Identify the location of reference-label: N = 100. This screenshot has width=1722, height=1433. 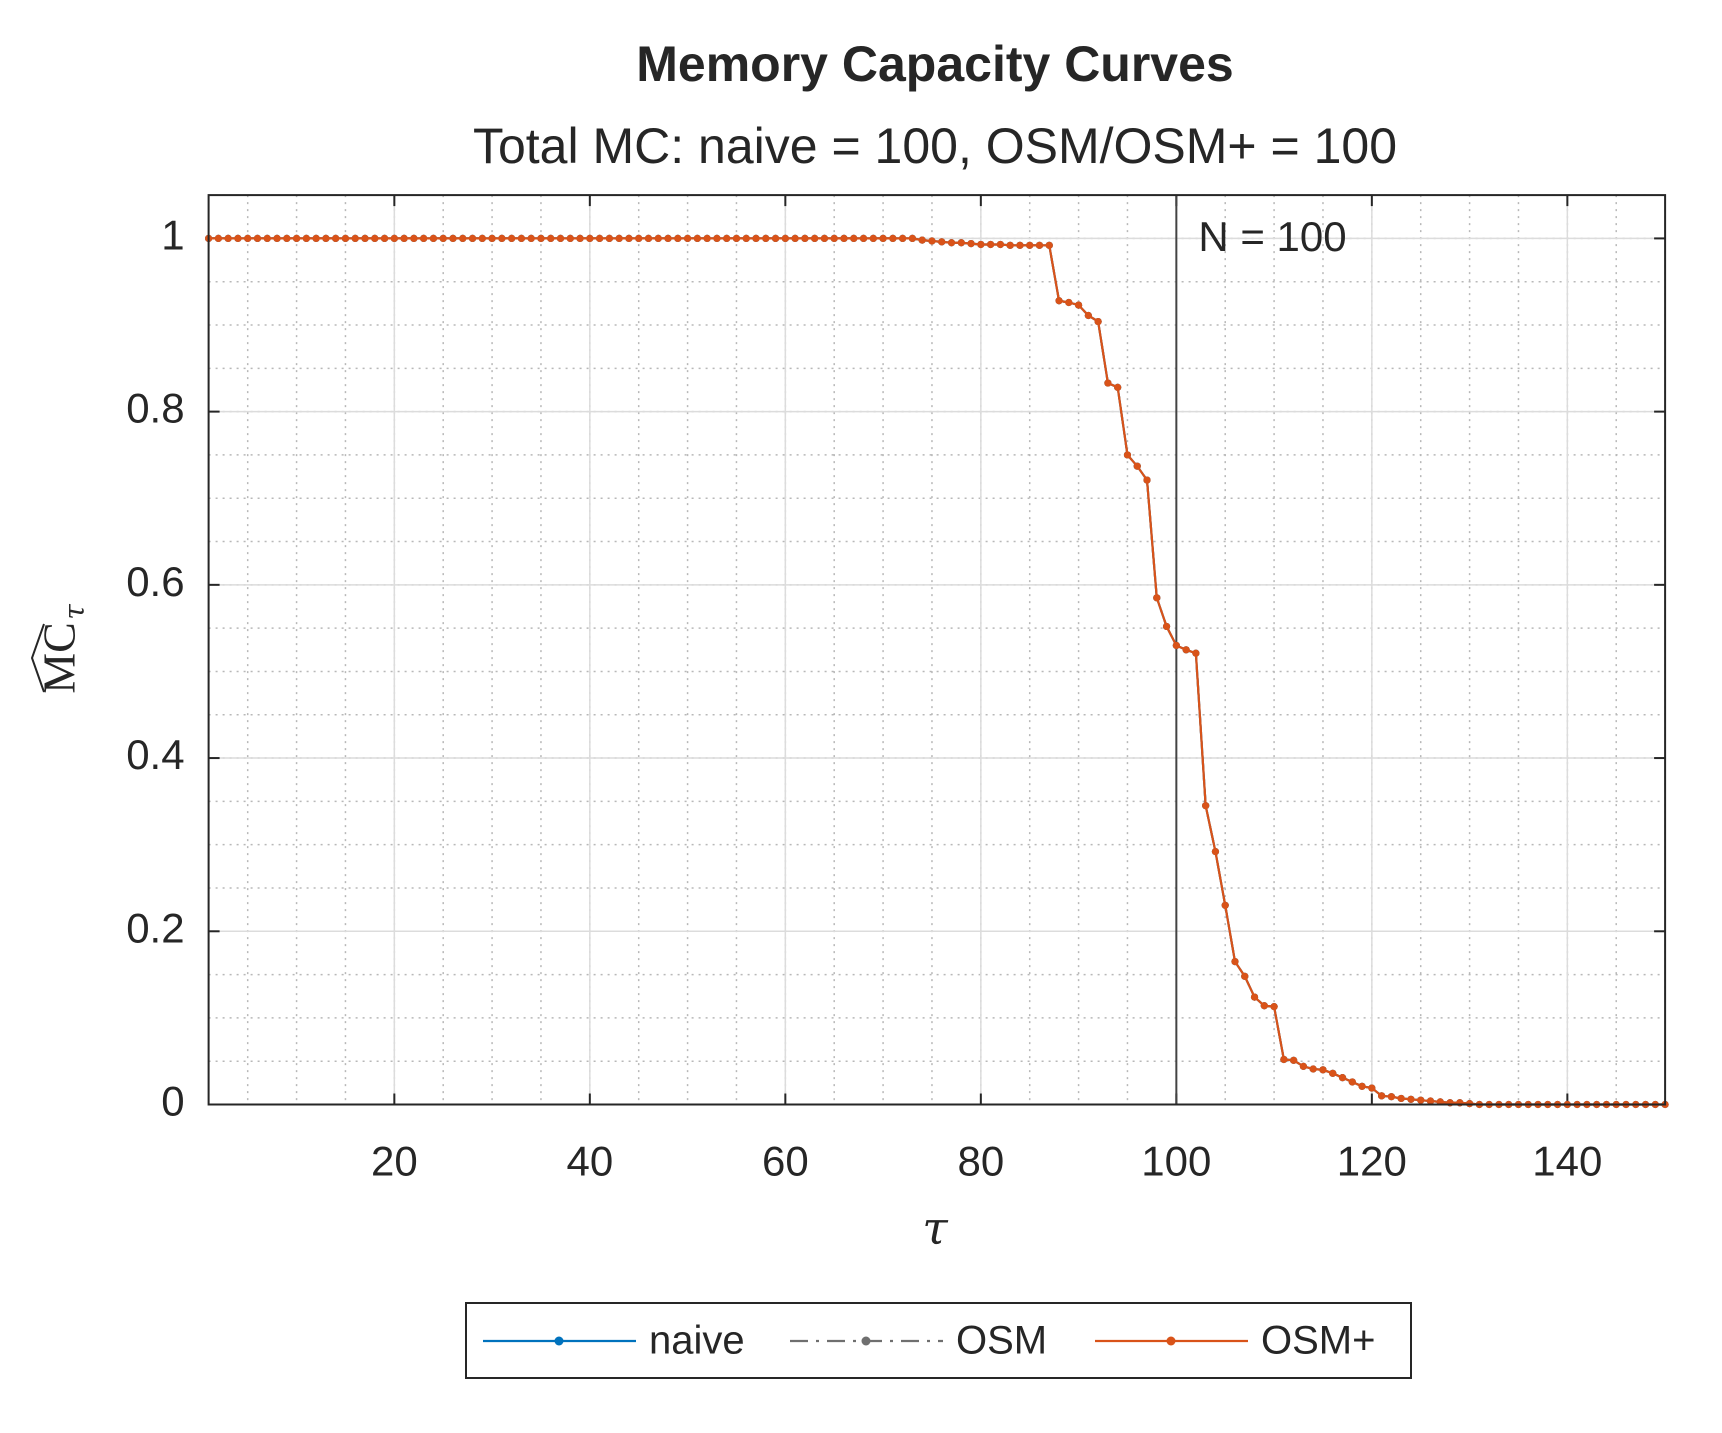
(1272, 236).